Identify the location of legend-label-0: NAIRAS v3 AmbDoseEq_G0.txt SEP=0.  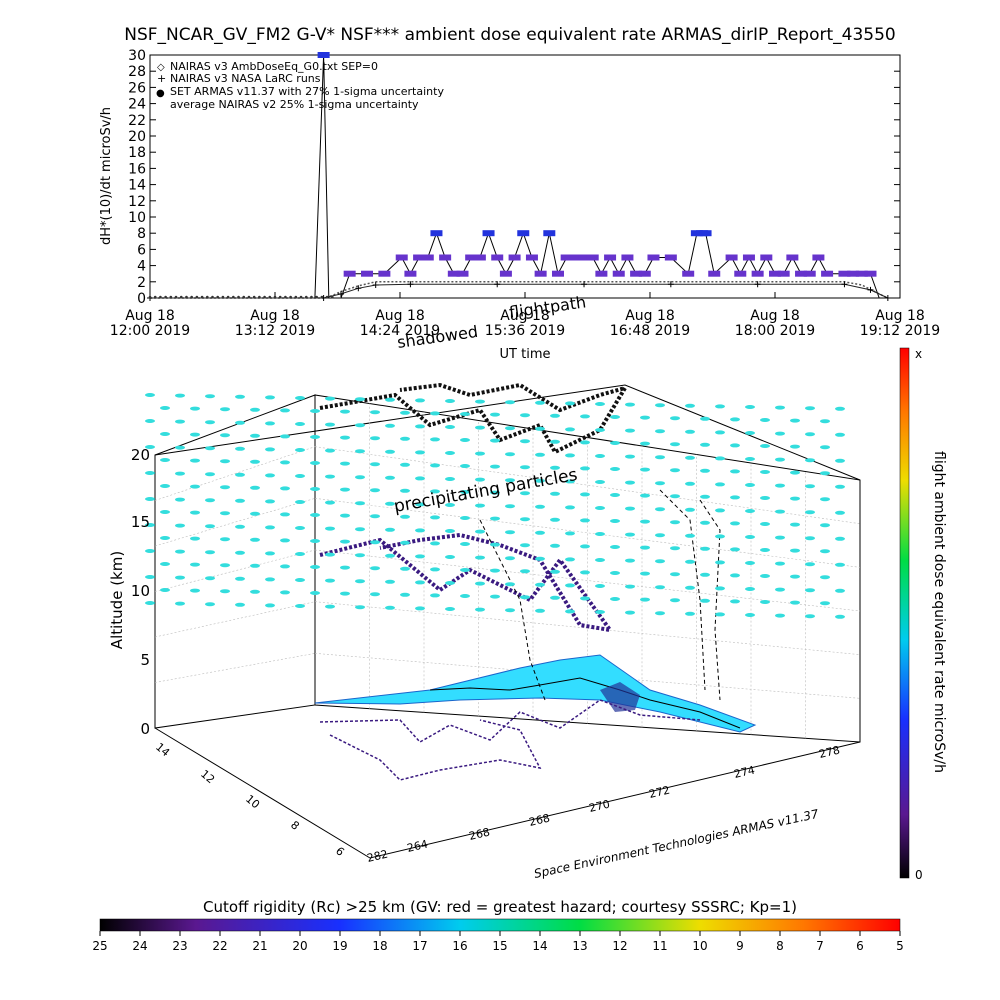
(274, 66).